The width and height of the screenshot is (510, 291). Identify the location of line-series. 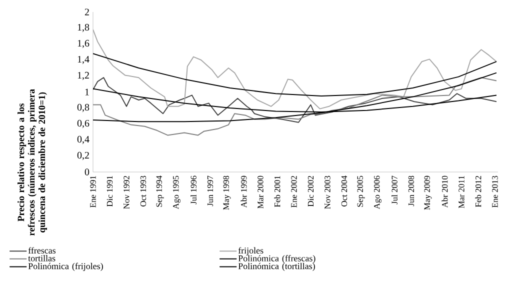
(295, 74).